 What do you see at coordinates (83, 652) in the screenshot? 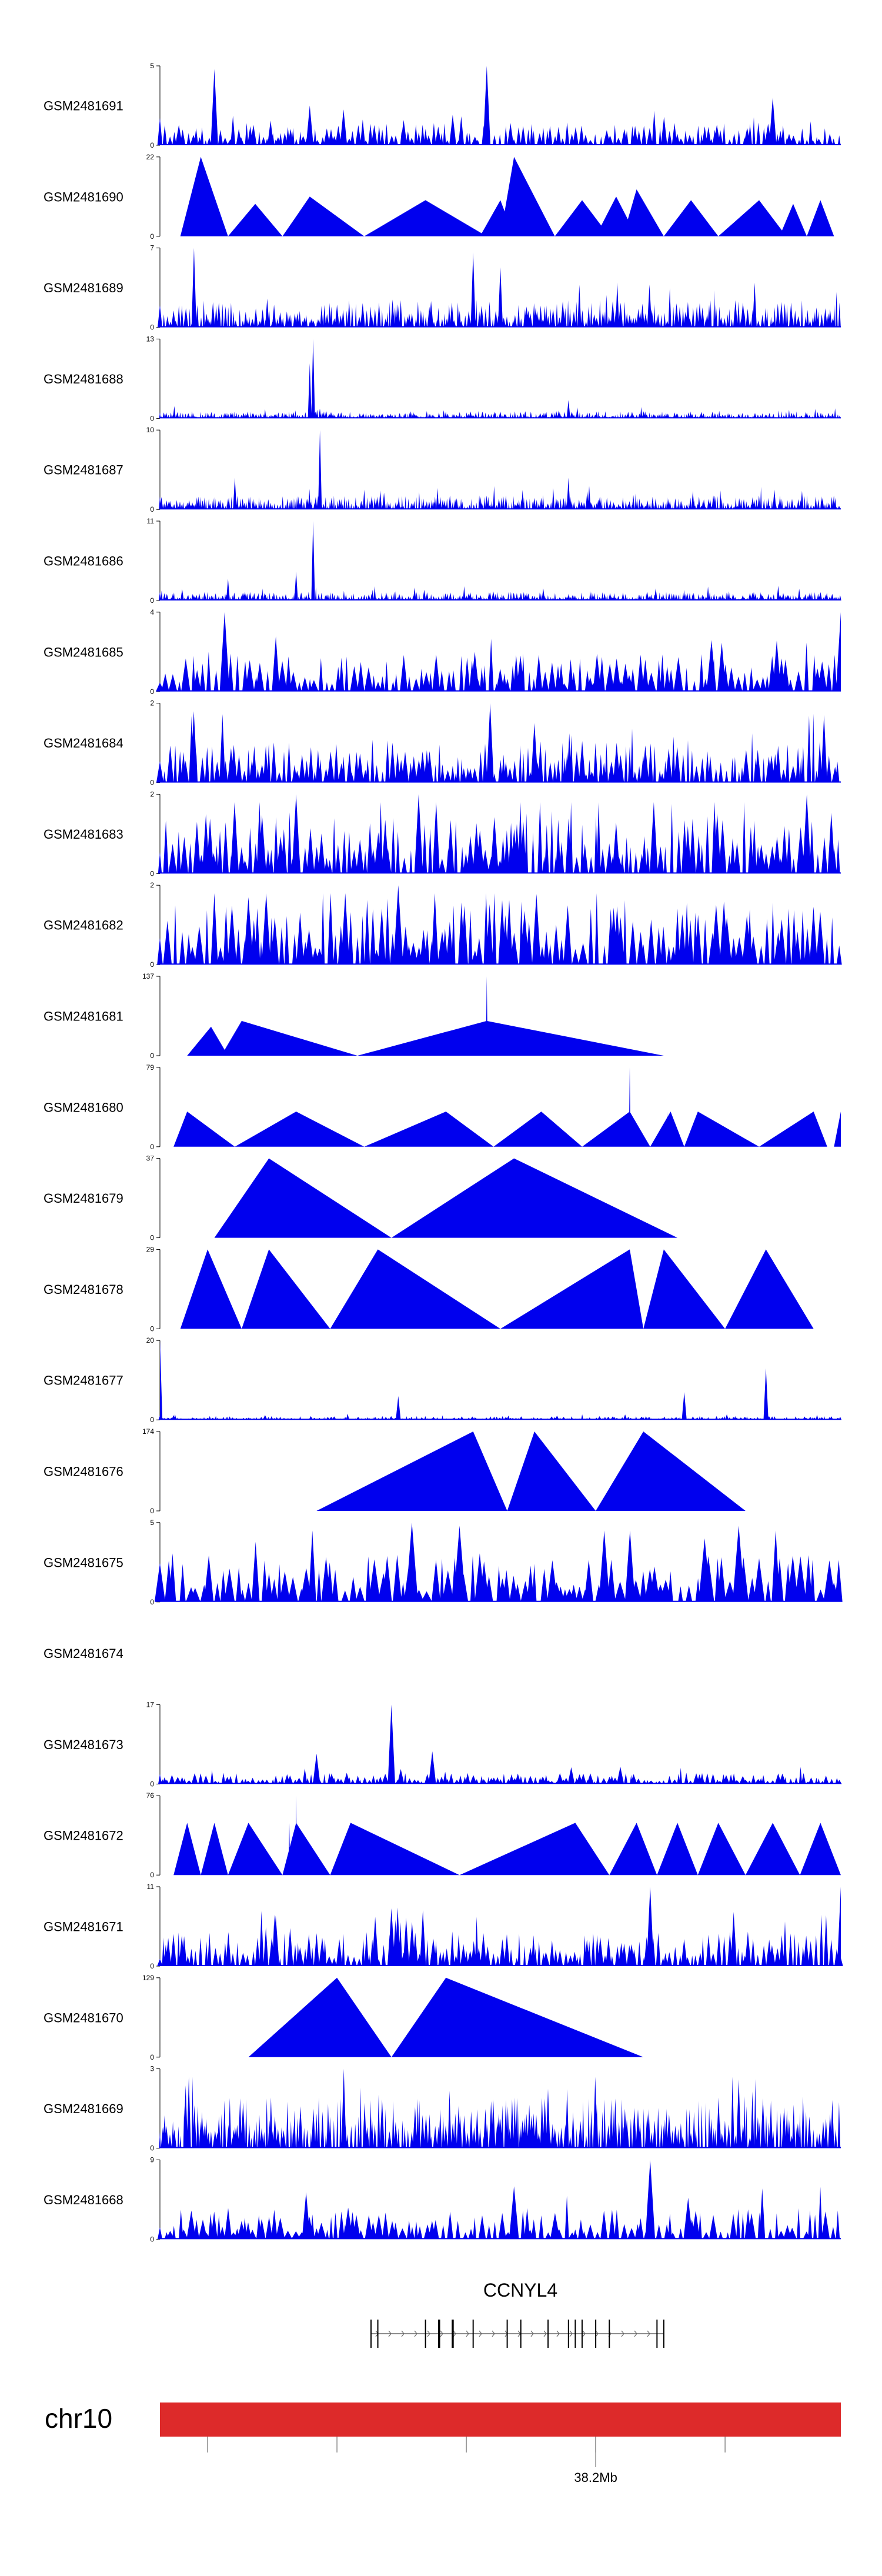
I see `track-label: GSM2481685` at bounding box center [83, 652].